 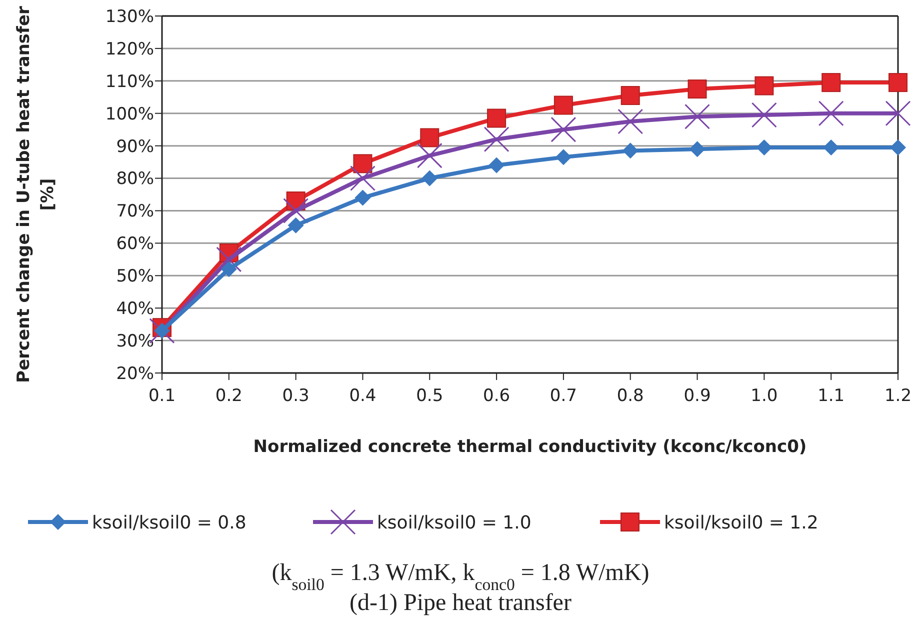 I want to click on x-tick-label: 0.4, so click(x=362, y=396).